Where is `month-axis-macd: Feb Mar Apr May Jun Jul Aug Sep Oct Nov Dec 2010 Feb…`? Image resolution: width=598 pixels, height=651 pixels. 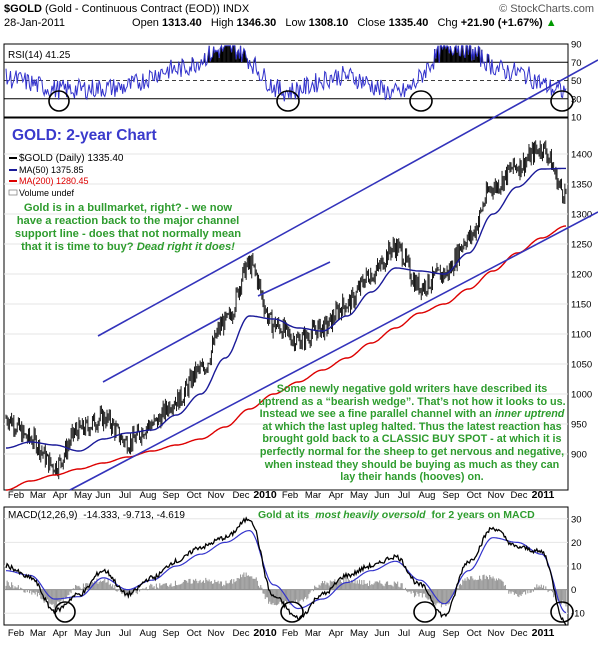
month-axis-macd: Feb Mar Apr May Jun Jul Aug Sep Oct Nov Dec 2010 Feb… is located at coordinates (281, 633).